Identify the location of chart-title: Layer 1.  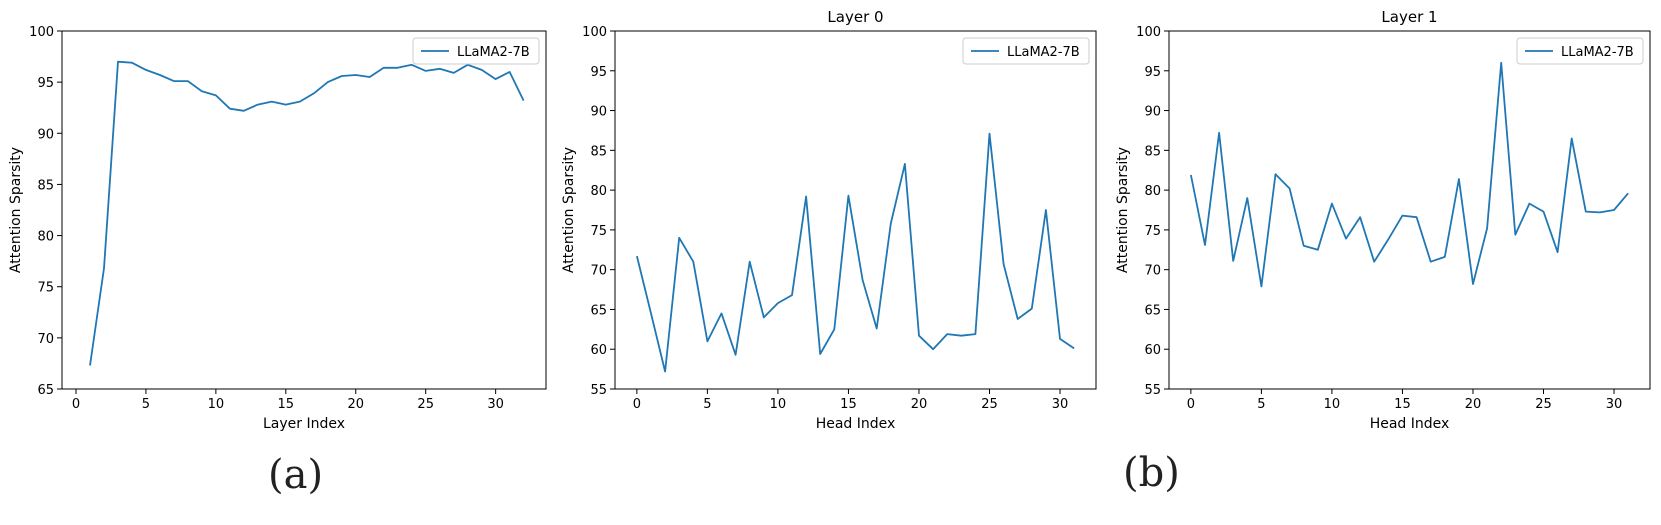
(1409, 17).